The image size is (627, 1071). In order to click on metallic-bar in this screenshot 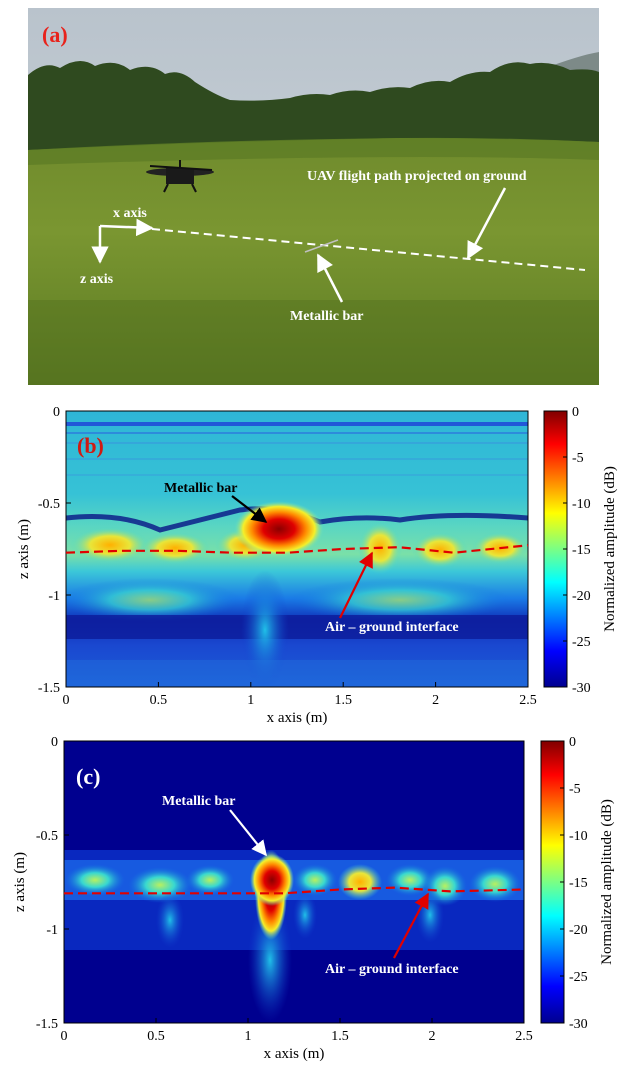, I will do `click(321, 246)`.